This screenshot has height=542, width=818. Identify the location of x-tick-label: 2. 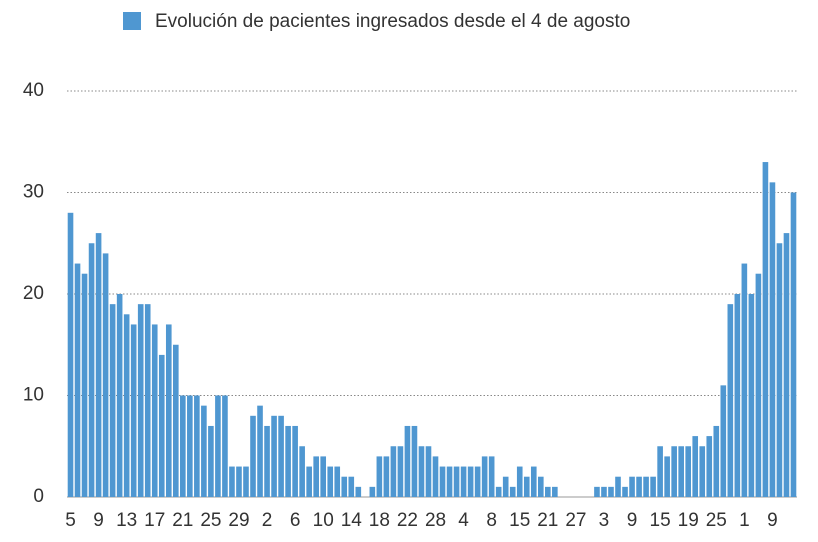
(267, 520).